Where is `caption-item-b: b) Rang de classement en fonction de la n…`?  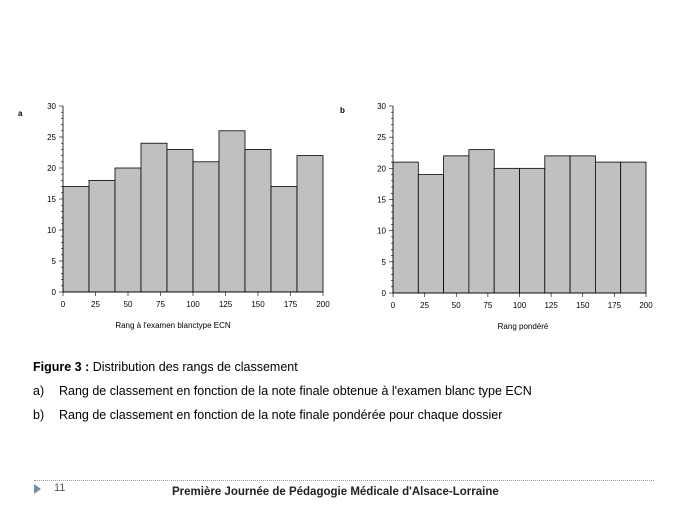
caption-item-b: b) Rang de classement en fonction de la n… is located at coordinates (267, 415).